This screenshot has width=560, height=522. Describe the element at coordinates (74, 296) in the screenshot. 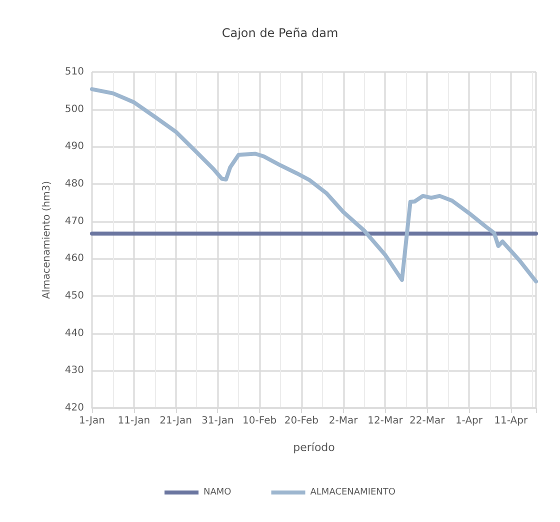

I see `y-tick-label: 450` at that location.